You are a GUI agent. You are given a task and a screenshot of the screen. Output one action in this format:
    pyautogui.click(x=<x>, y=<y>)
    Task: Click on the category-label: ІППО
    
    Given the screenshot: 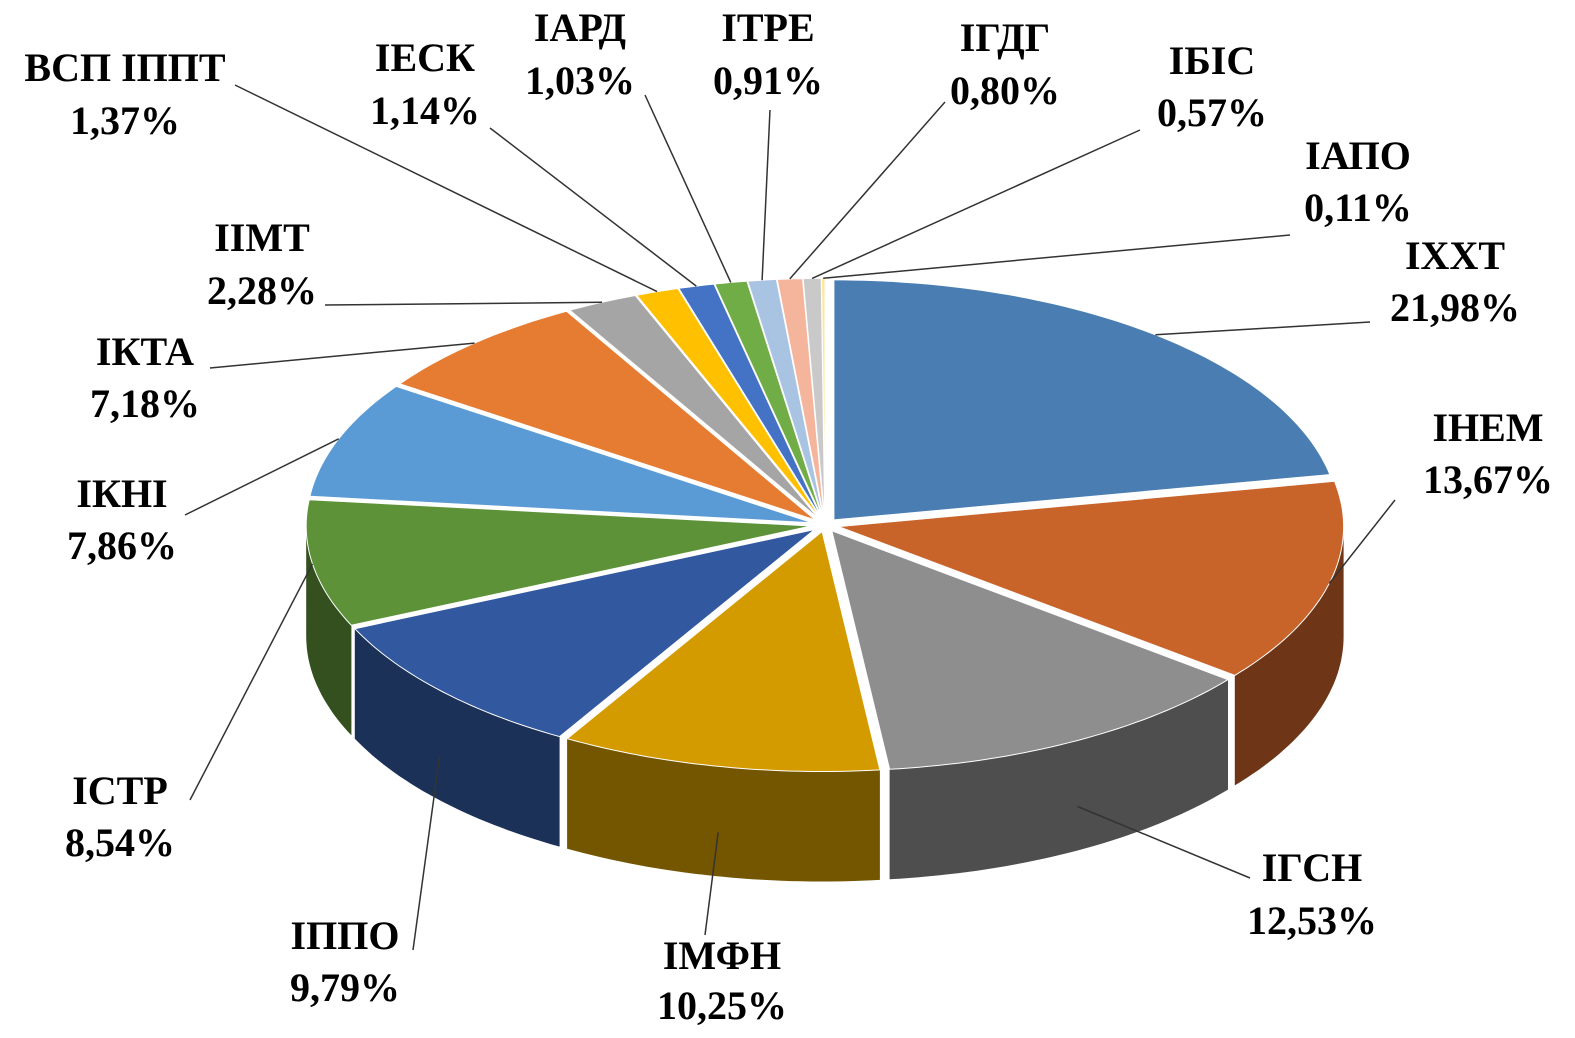 What is the action you would take?
    pyautogui.click(x=345, y=935)
    